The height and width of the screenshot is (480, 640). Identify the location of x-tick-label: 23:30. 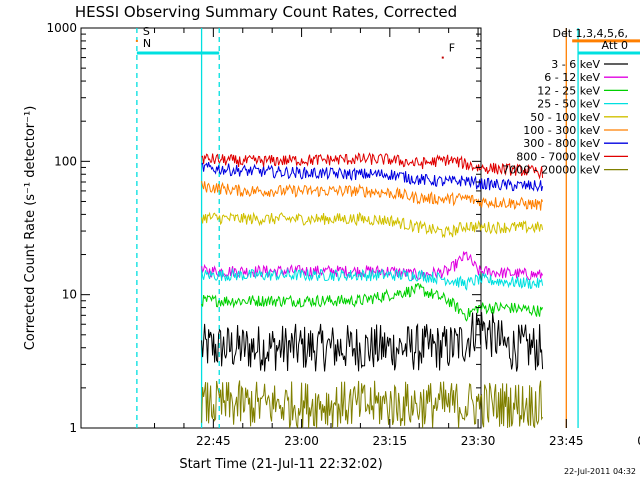
(478, 441).